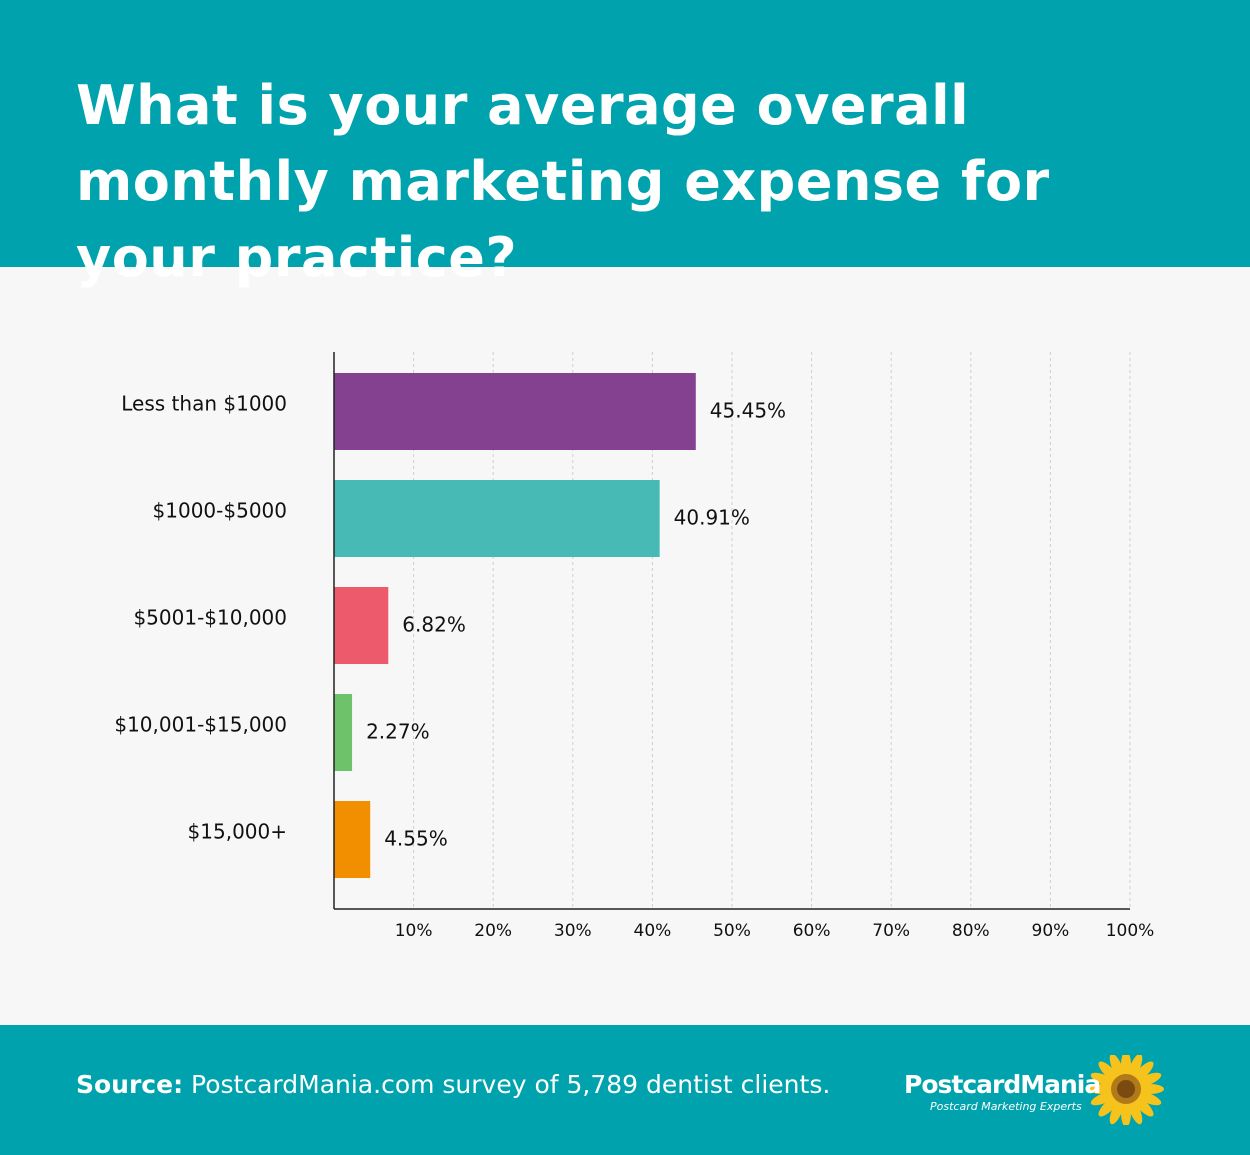 The image size is (1250, 1155). I want to click on sunflower-icon, so click(1126, 1090).